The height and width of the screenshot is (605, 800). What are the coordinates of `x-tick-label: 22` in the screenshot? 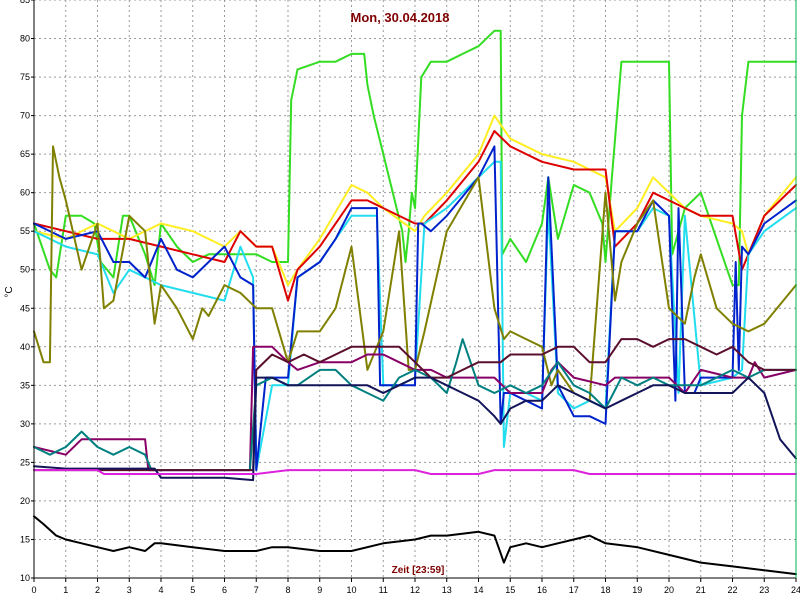 It's located at (732, 590).